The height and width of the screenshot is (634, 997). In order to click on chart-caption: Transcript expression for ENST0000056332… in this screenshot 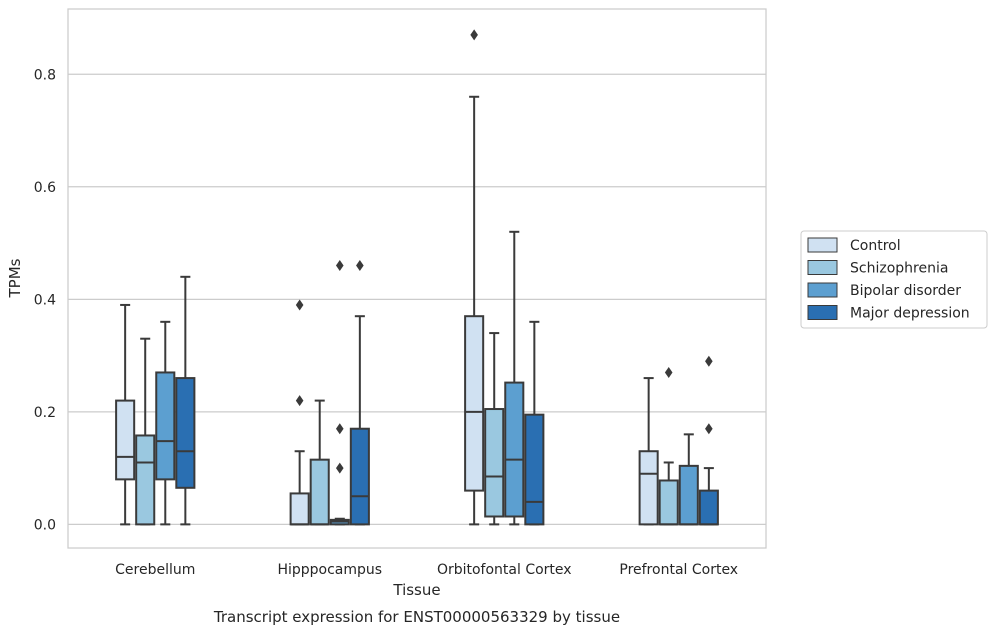, I will do `click(416, 617)`.